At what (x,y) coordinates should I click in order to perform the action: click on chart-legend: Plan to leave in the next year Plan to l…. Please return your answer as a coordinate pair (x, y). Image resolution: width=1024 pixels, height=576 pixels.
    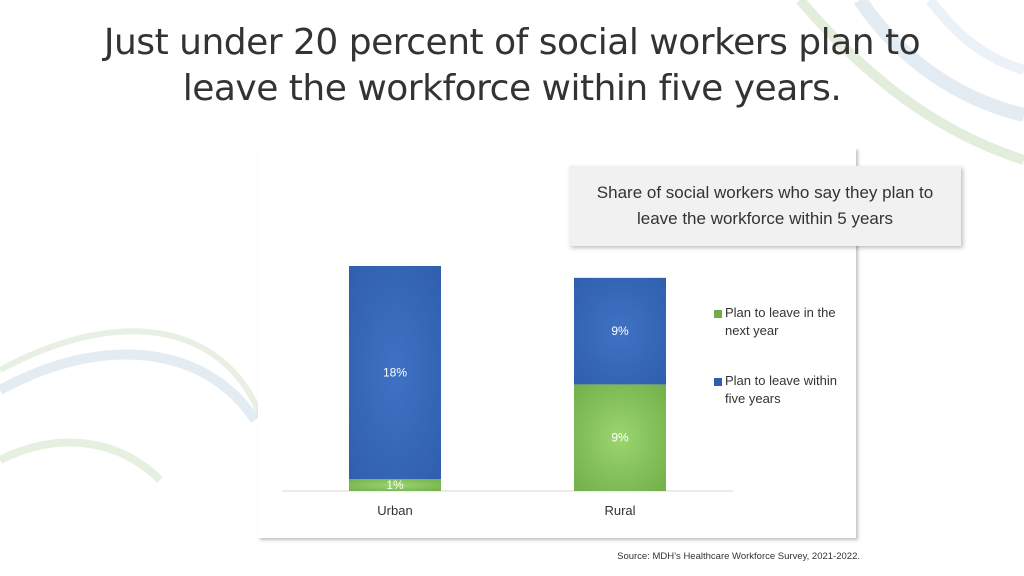
    Looking at the image, I should click on (779, 372).